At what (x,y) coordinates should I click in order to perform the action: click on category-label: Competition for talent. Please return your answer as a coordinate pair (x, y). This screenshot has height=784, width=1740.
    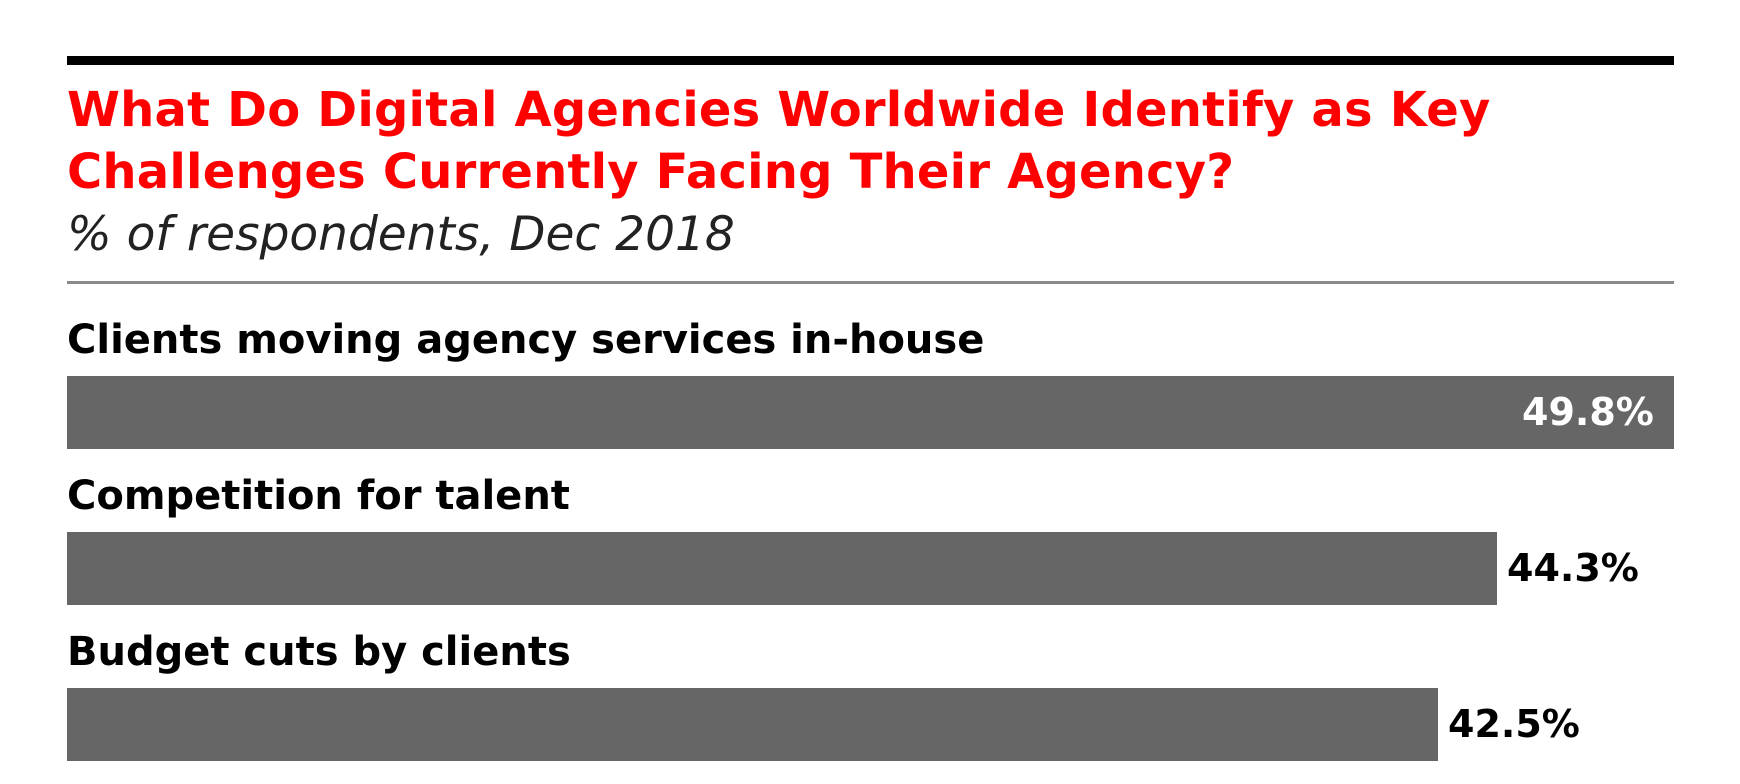
    Looking at the image, I should click on (318, 496).